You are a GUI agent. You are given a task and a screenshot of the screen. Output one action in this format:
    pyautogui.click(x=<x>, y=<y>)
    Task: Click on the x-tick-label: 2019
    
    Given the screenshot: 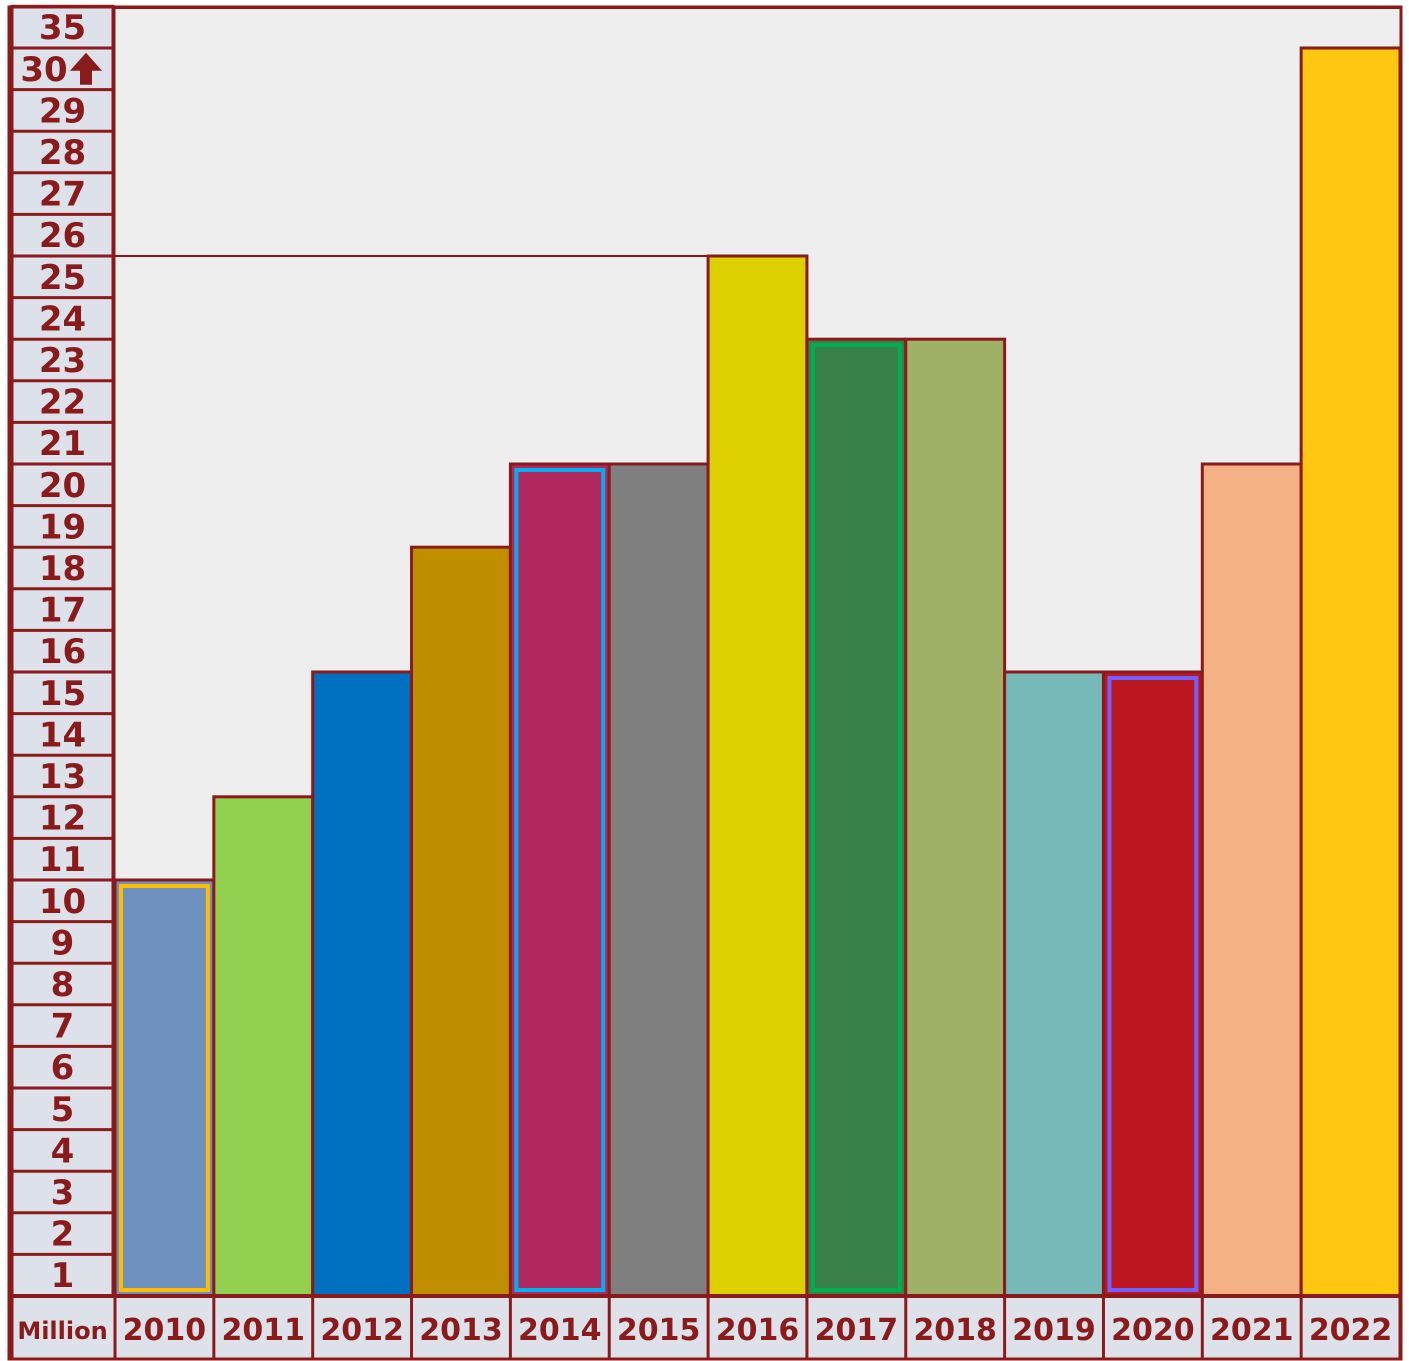 What is the action you would take?
    pyautogui.click(x=1054, y=1330)
    